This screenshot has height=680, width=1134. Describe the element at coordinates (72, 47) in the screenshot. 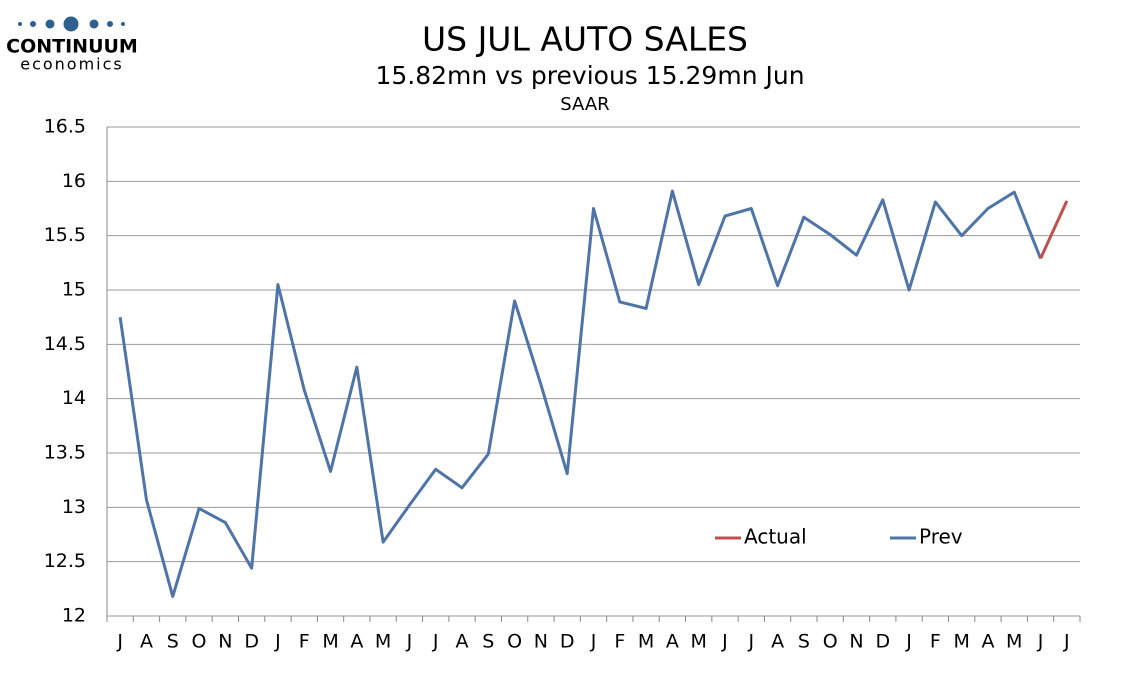

I see `logo-name: CONTINUUM` at that location.